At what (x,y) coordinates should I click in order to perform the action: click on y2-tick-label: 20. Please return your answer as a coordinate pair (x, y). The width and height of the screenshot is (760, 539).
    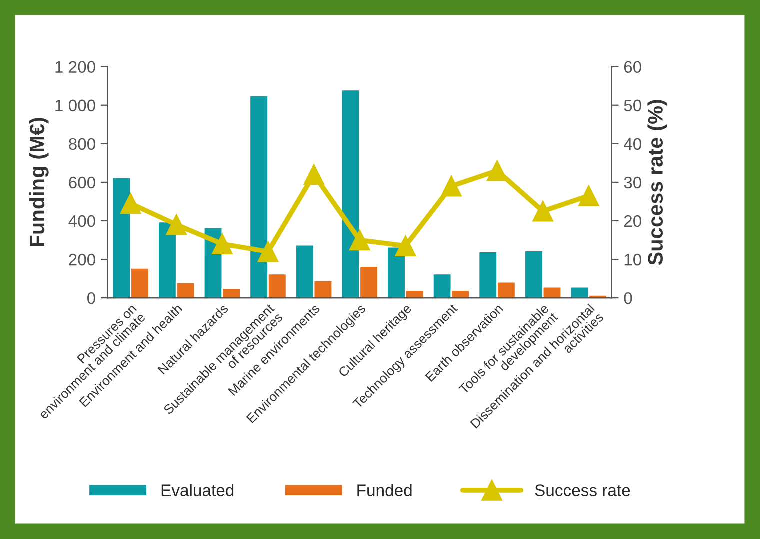
    Looking at the image, I should click on (633, 221).